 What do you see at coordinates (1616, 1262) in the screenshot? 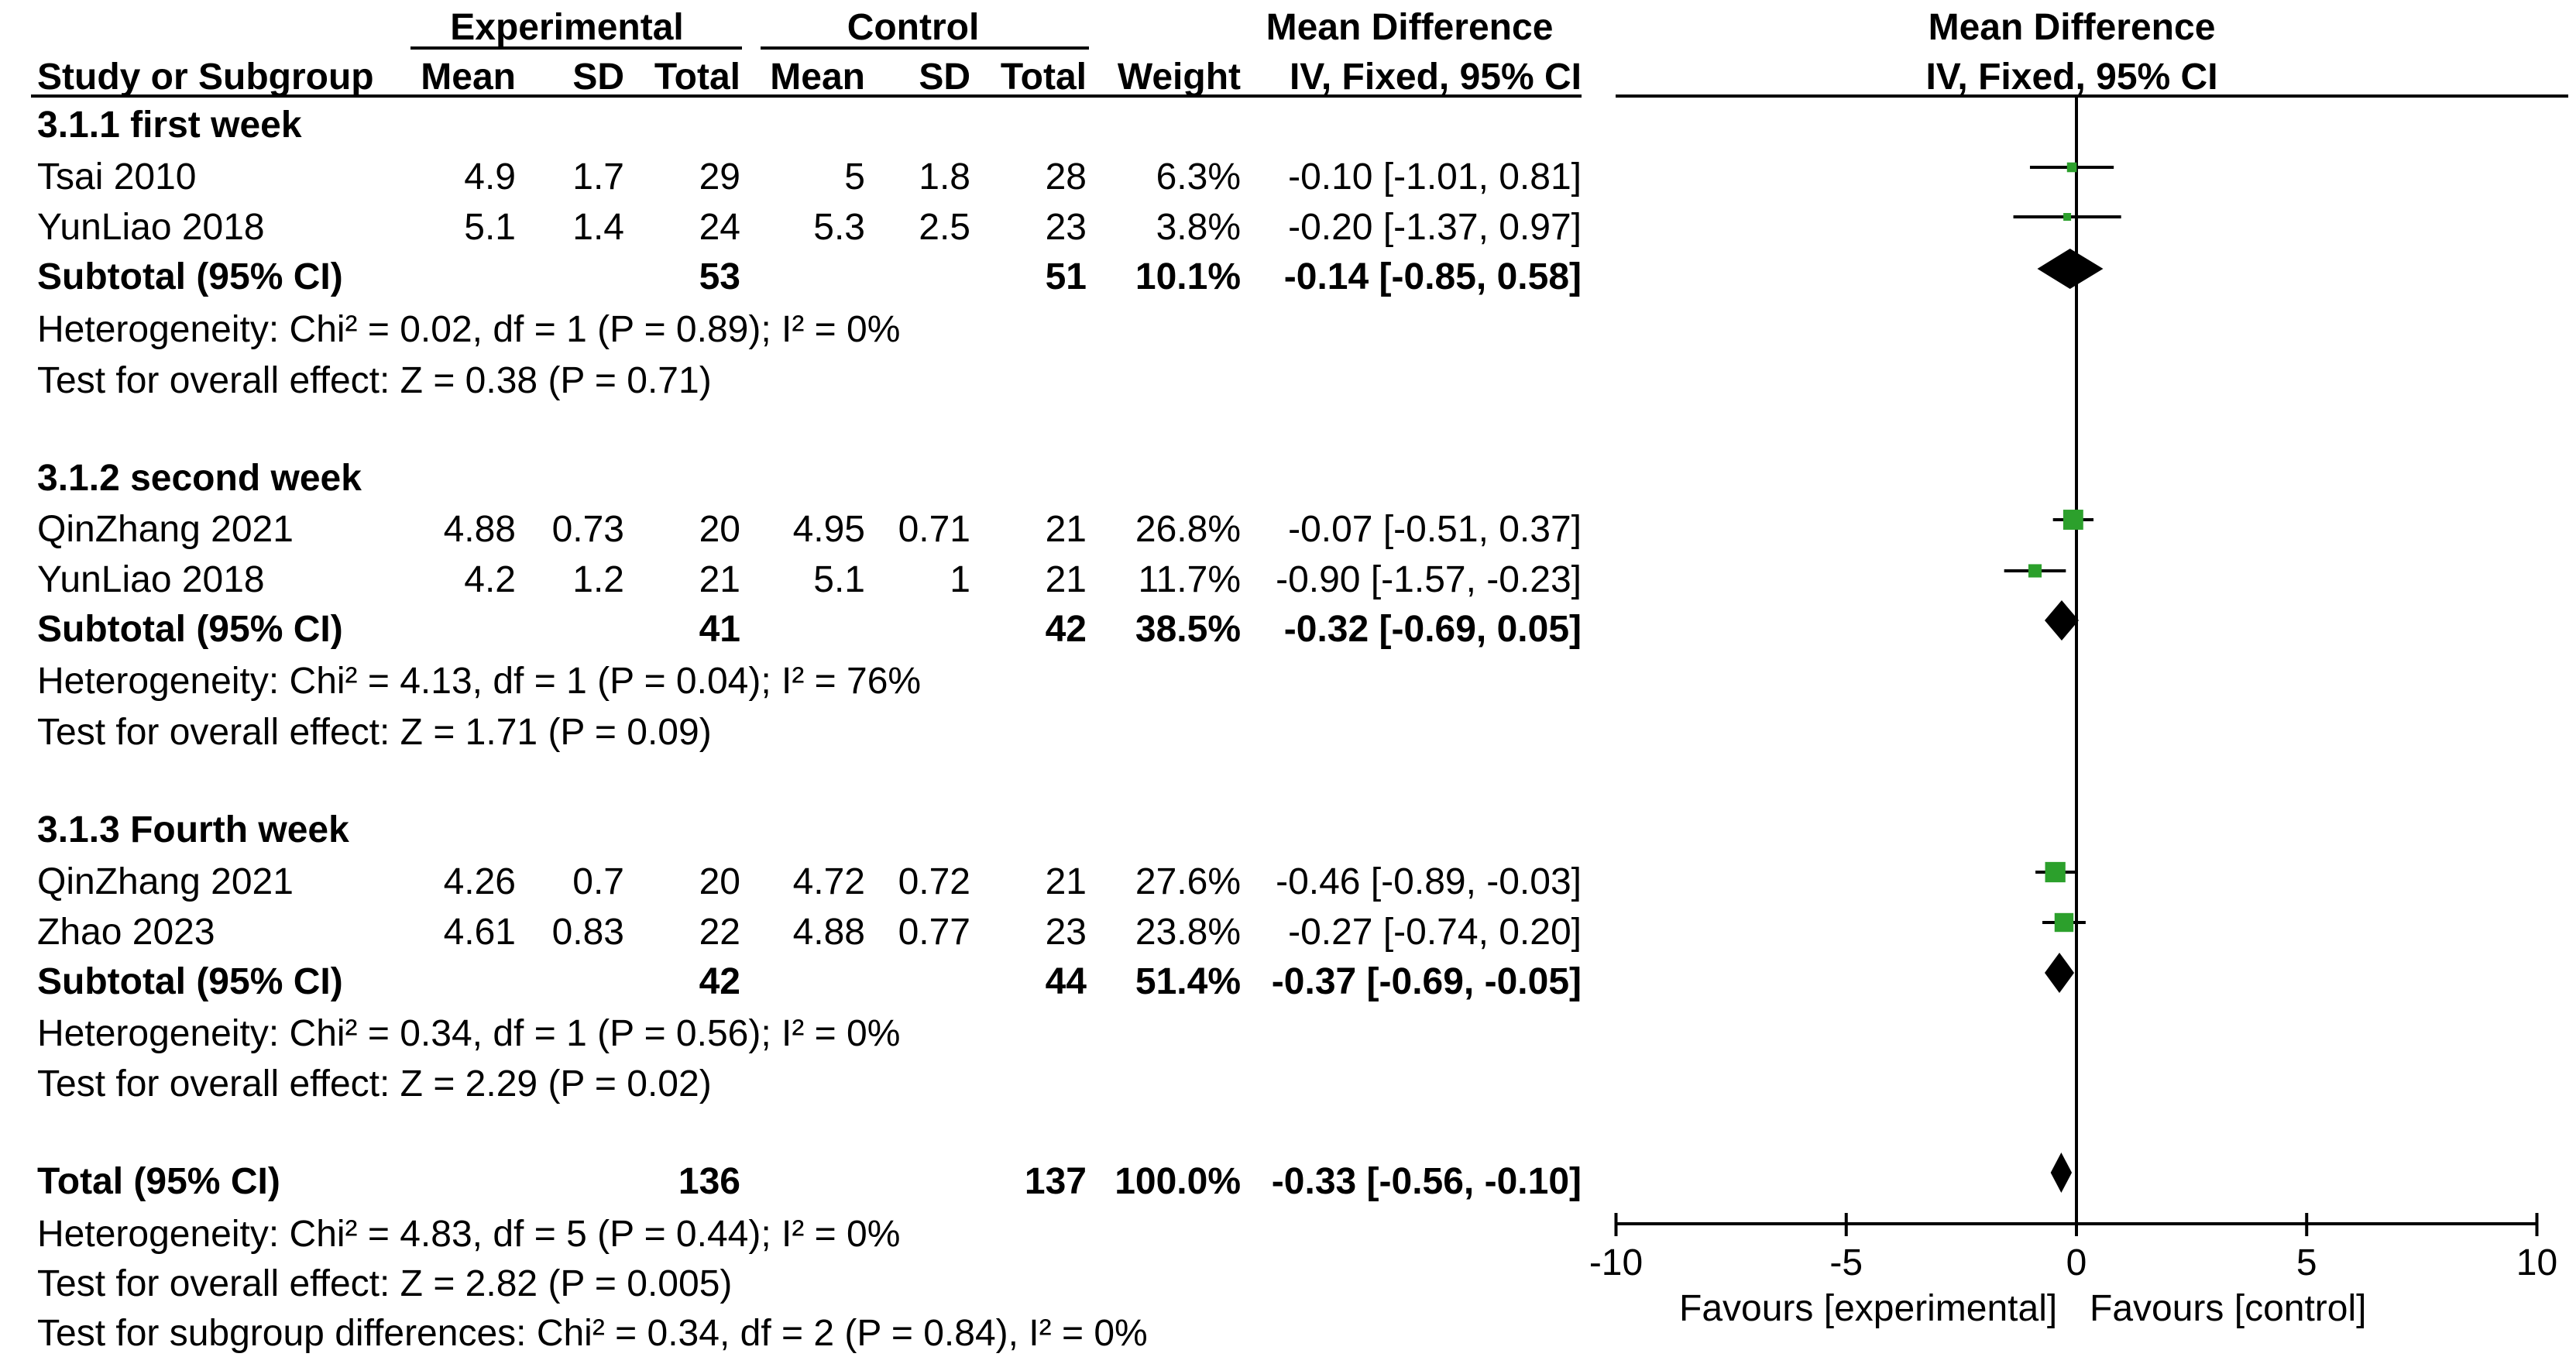
I see `x-tick-label: -10` at bounding box center [1616, 1262].